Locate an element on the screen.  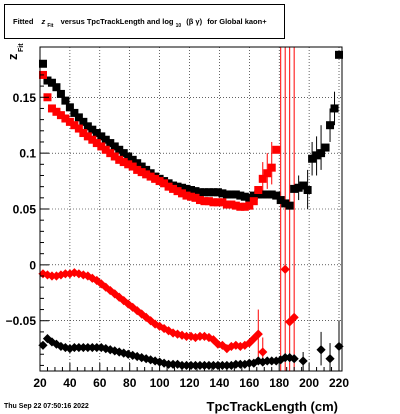
timestamp: Thu Sep 22 07:50:16 2022 is located at coordinates (46, 406).